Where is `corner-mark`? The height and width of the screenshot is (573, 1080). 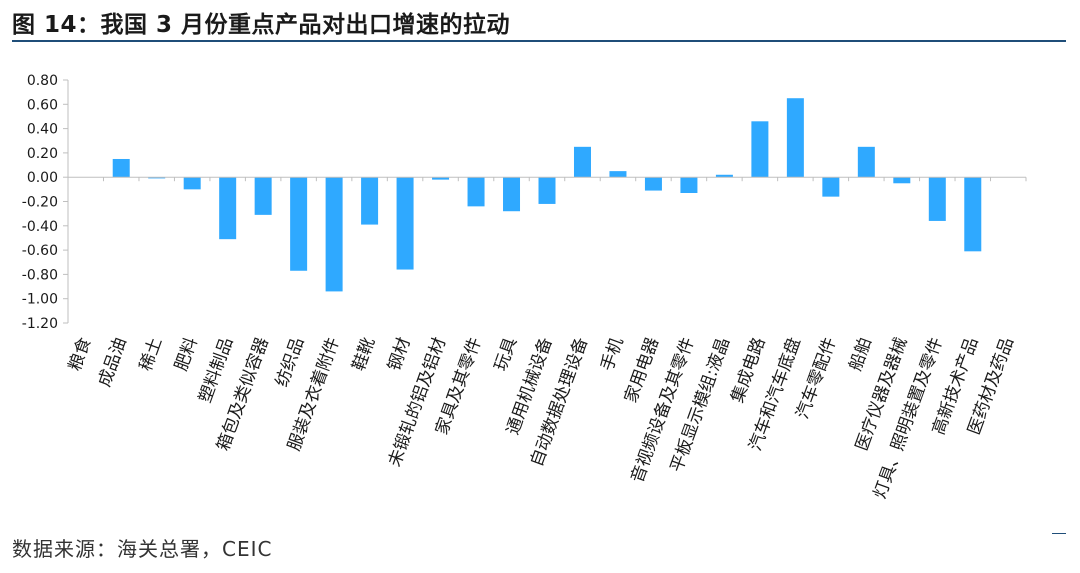
corner-mark is located at coordinates (1059, 533).